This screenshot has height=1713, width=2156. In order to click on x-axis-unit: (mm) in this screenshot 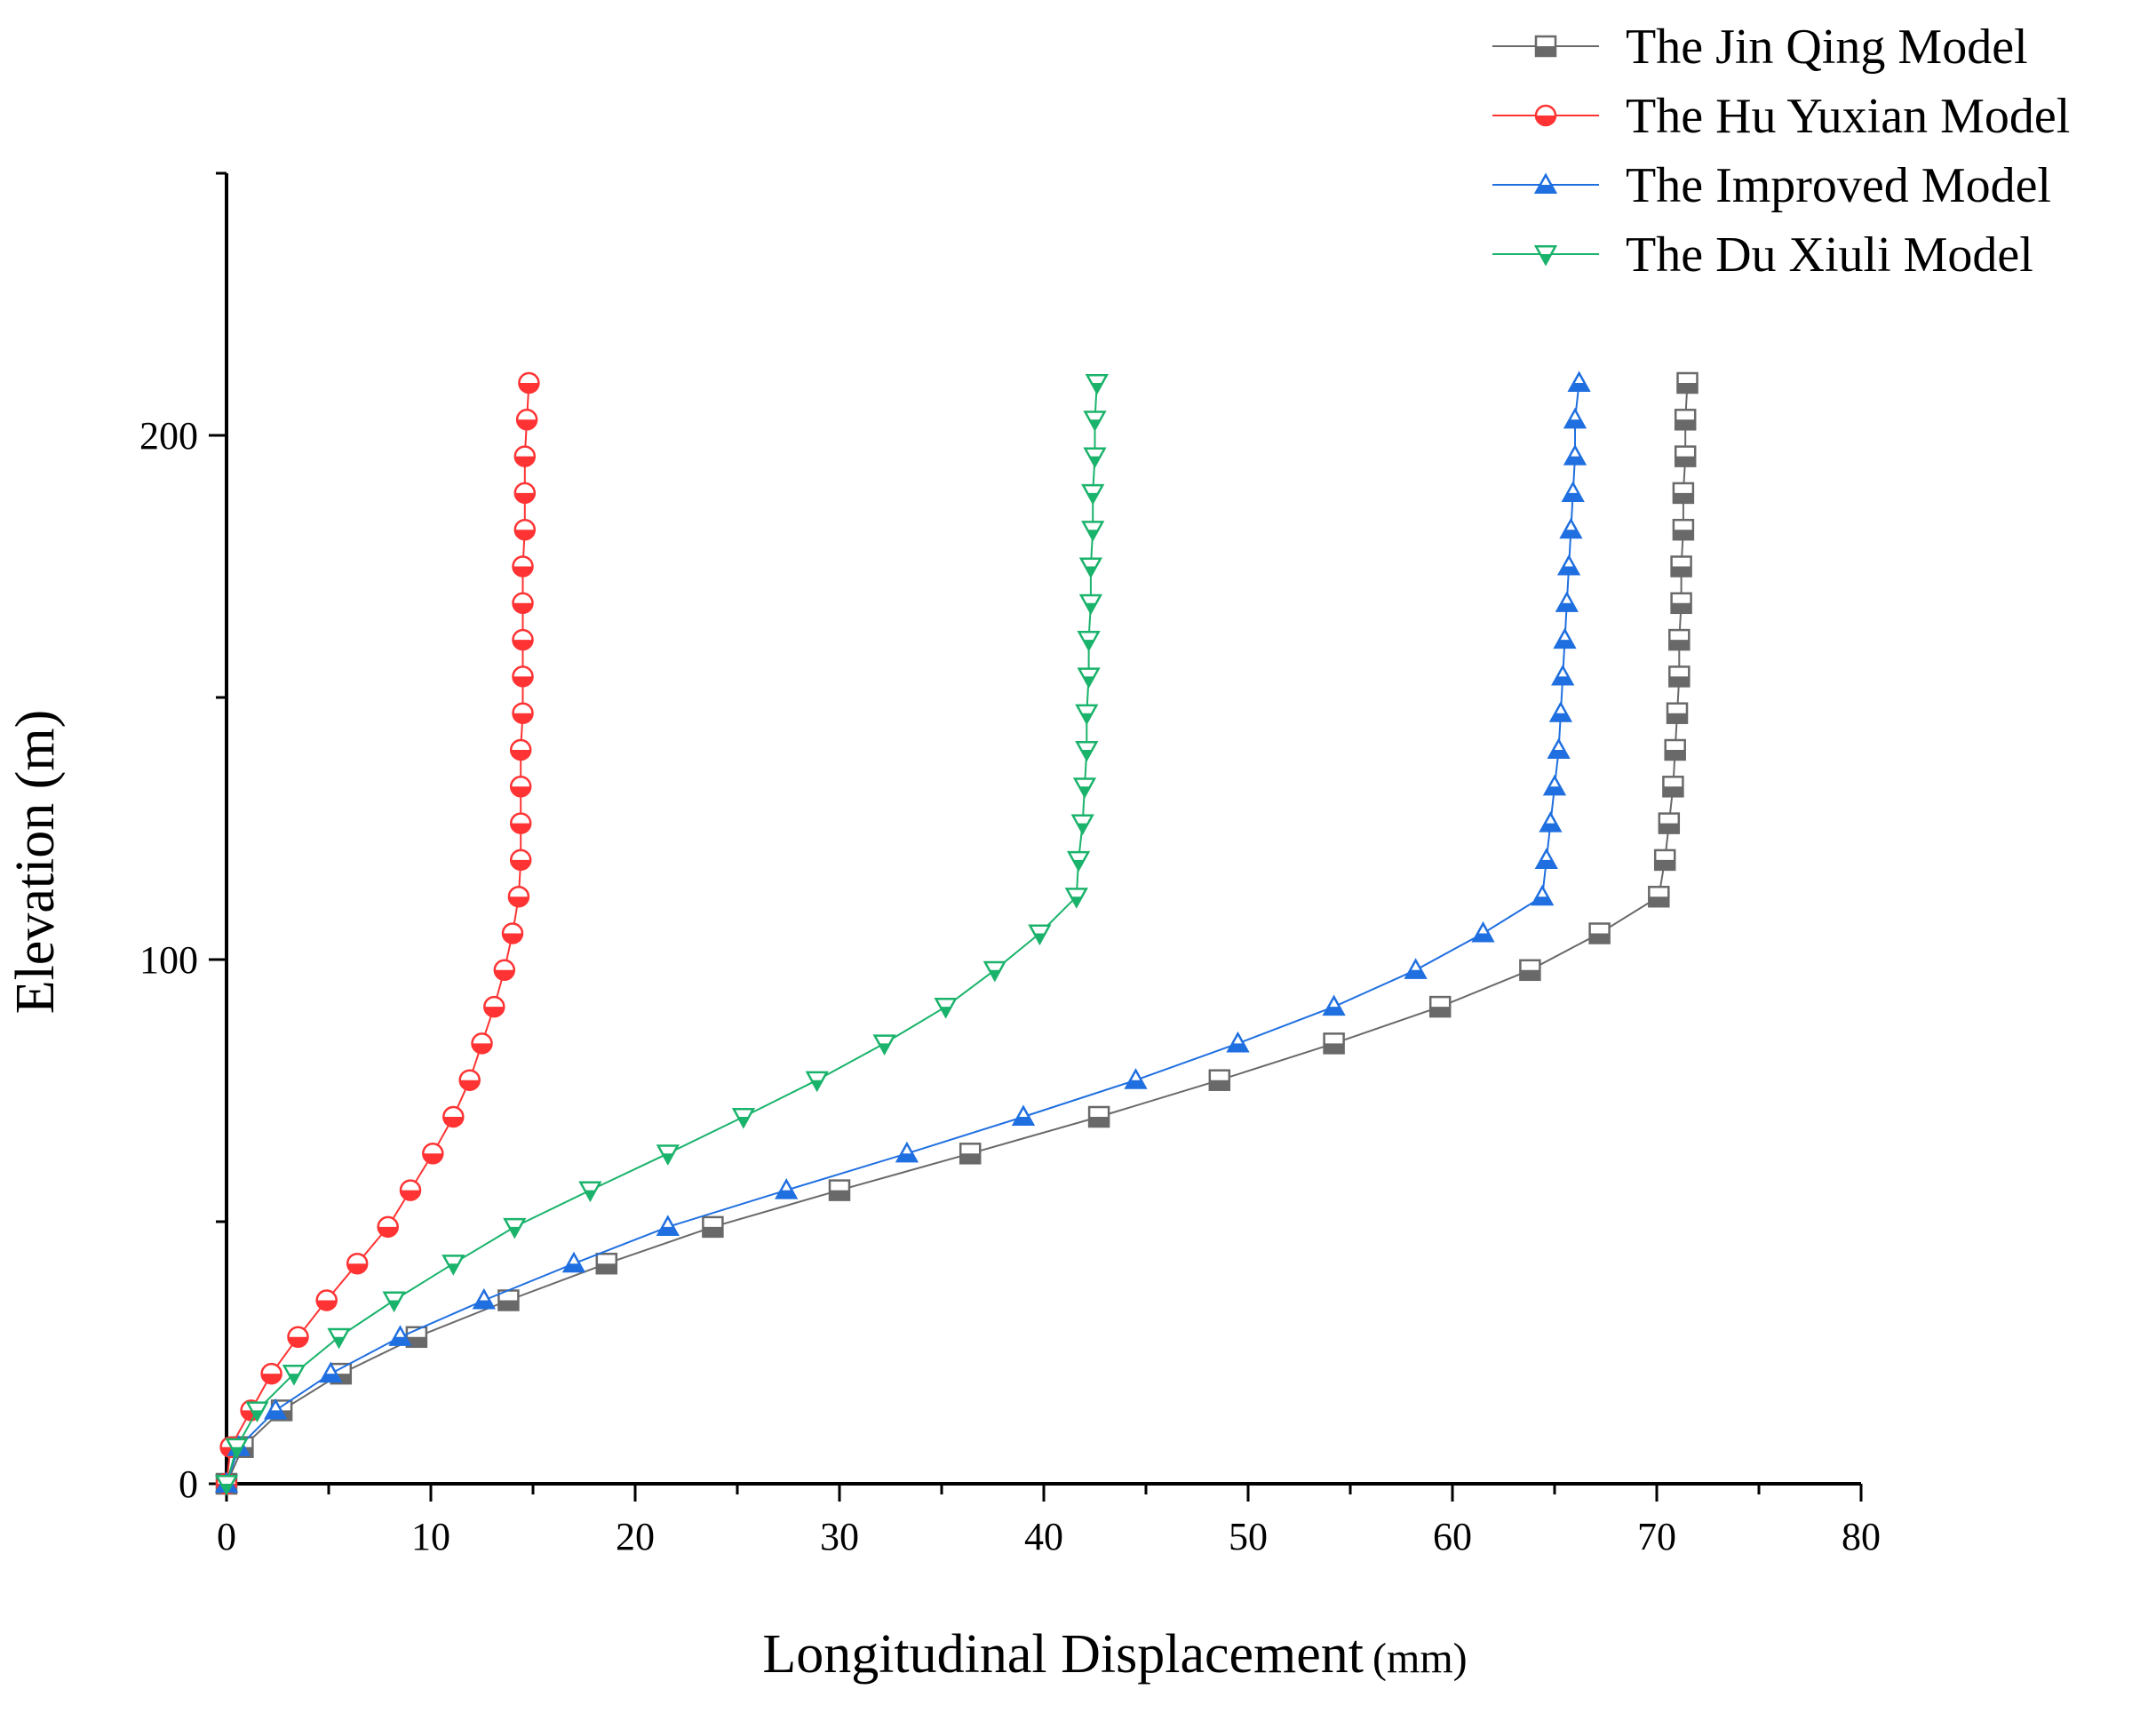, I will do `click(1420, 1658)`.